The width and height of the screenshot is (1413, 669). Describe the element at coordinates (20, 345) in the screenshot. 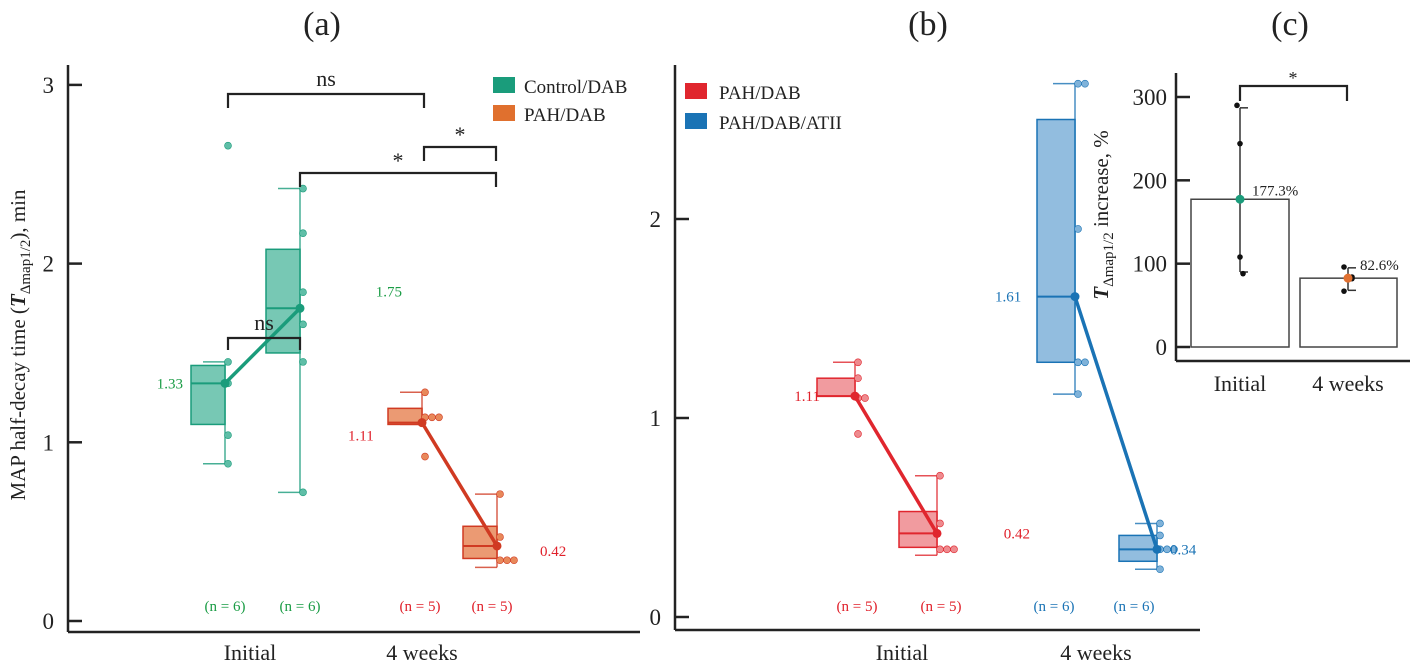

I see `a-ylabel: MAP half-decay time (TΔmap1/2), min` at that location.